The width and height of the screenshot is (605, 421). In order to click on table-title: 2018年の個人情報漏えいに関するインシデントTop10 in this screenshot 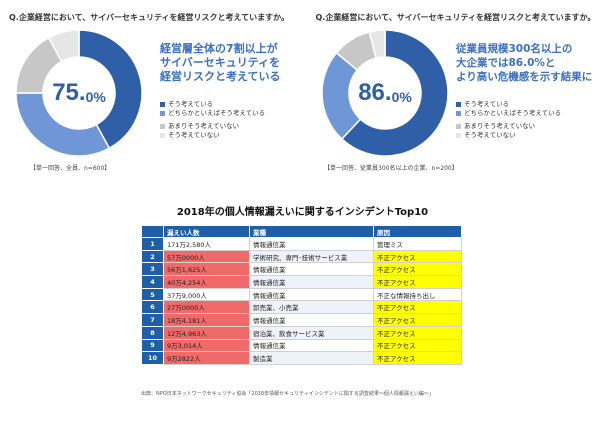, I will do `click(302, 212)`.